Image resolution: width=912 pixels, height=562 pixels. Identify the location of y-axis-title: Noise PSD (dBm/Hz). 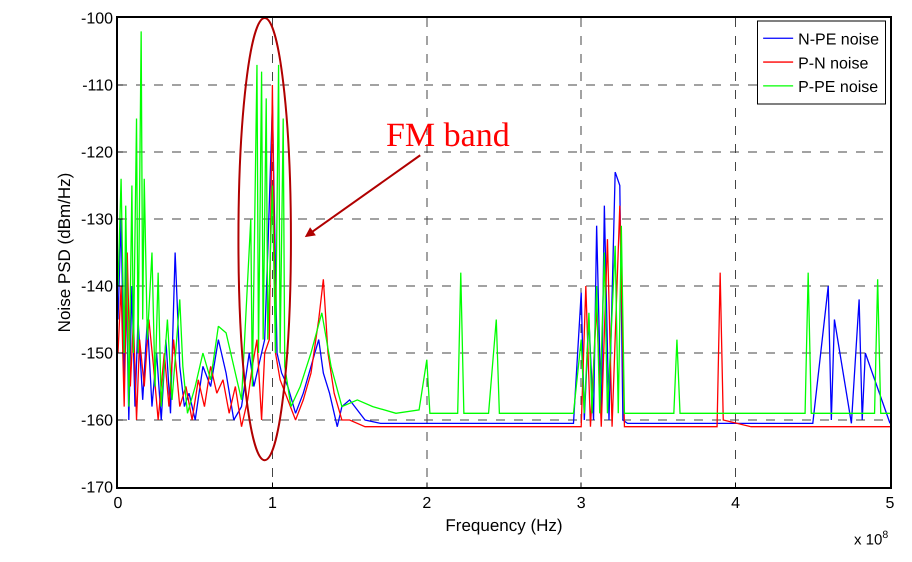
(64, 252).